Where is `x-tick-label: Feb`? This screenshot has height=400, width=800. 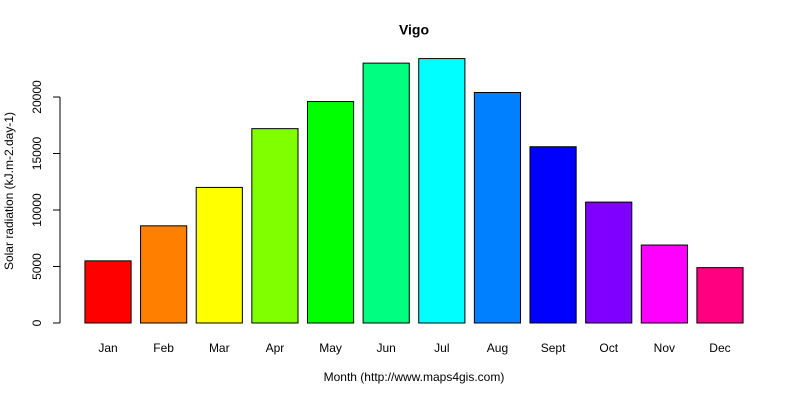 x-tick-label: Feb is located at coordinates (163, 348).